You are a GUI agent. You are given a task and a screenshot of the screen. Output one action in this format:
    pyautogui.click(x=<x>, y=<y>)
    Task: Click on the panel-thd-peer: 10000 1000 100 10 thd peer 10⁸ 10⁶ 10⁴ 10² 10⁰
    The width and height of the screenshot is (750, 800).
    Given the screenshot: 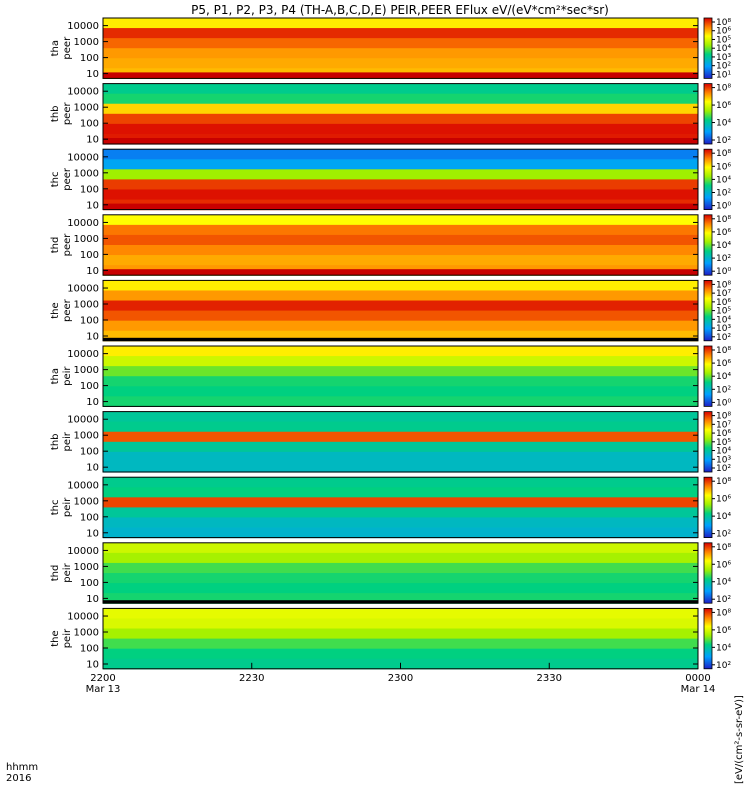 What is the action you would take?
    pyautogui.click(x=390, y=245)
    